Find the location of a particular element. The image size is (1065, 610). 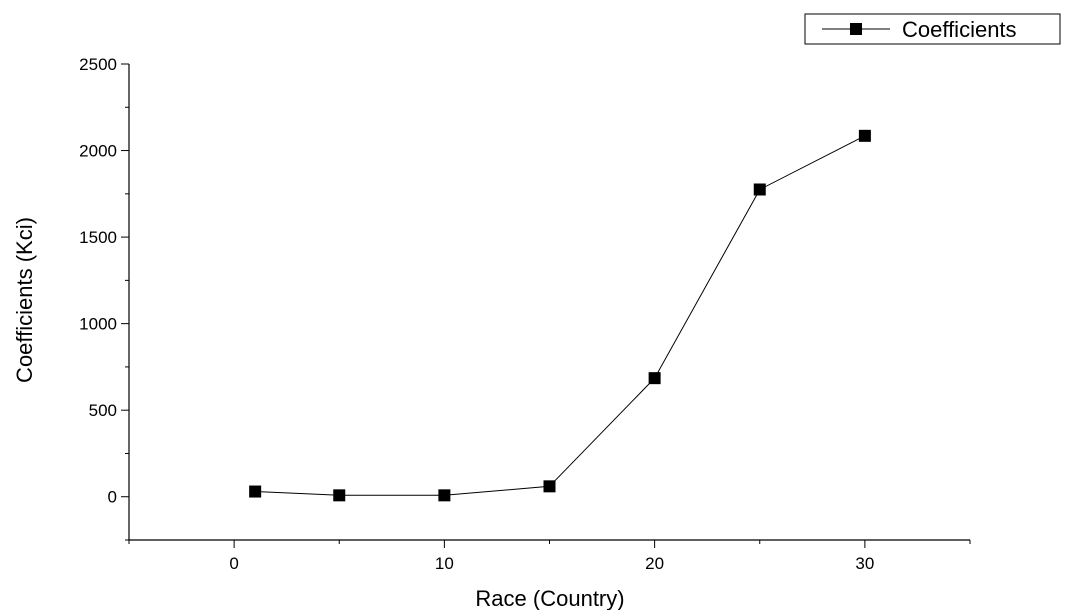

x-tick-label: 0 is located at coordinates (233, 563).